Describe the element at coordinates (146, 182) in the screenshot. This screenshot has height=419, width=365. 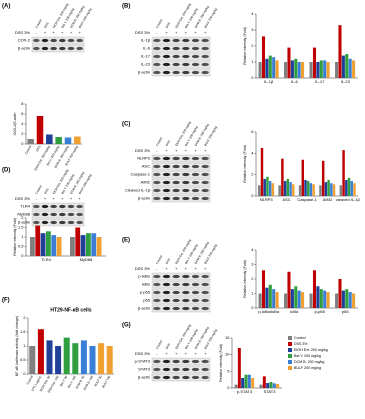
I see `protein-label: AIM2` at that location.